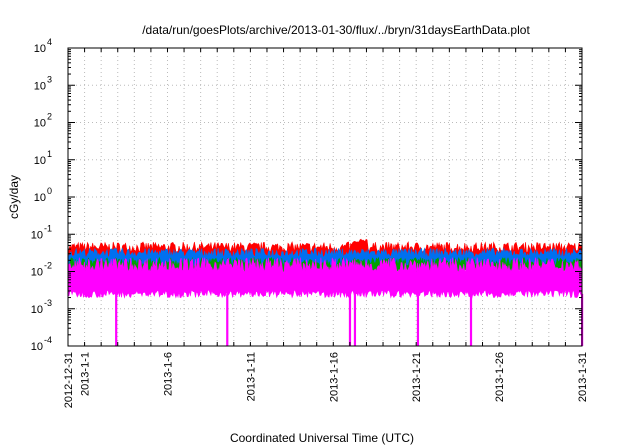 The height and width of the screenshot is (448, 640). I want to click on y-tick-exponent: -2, so click(48, 266).